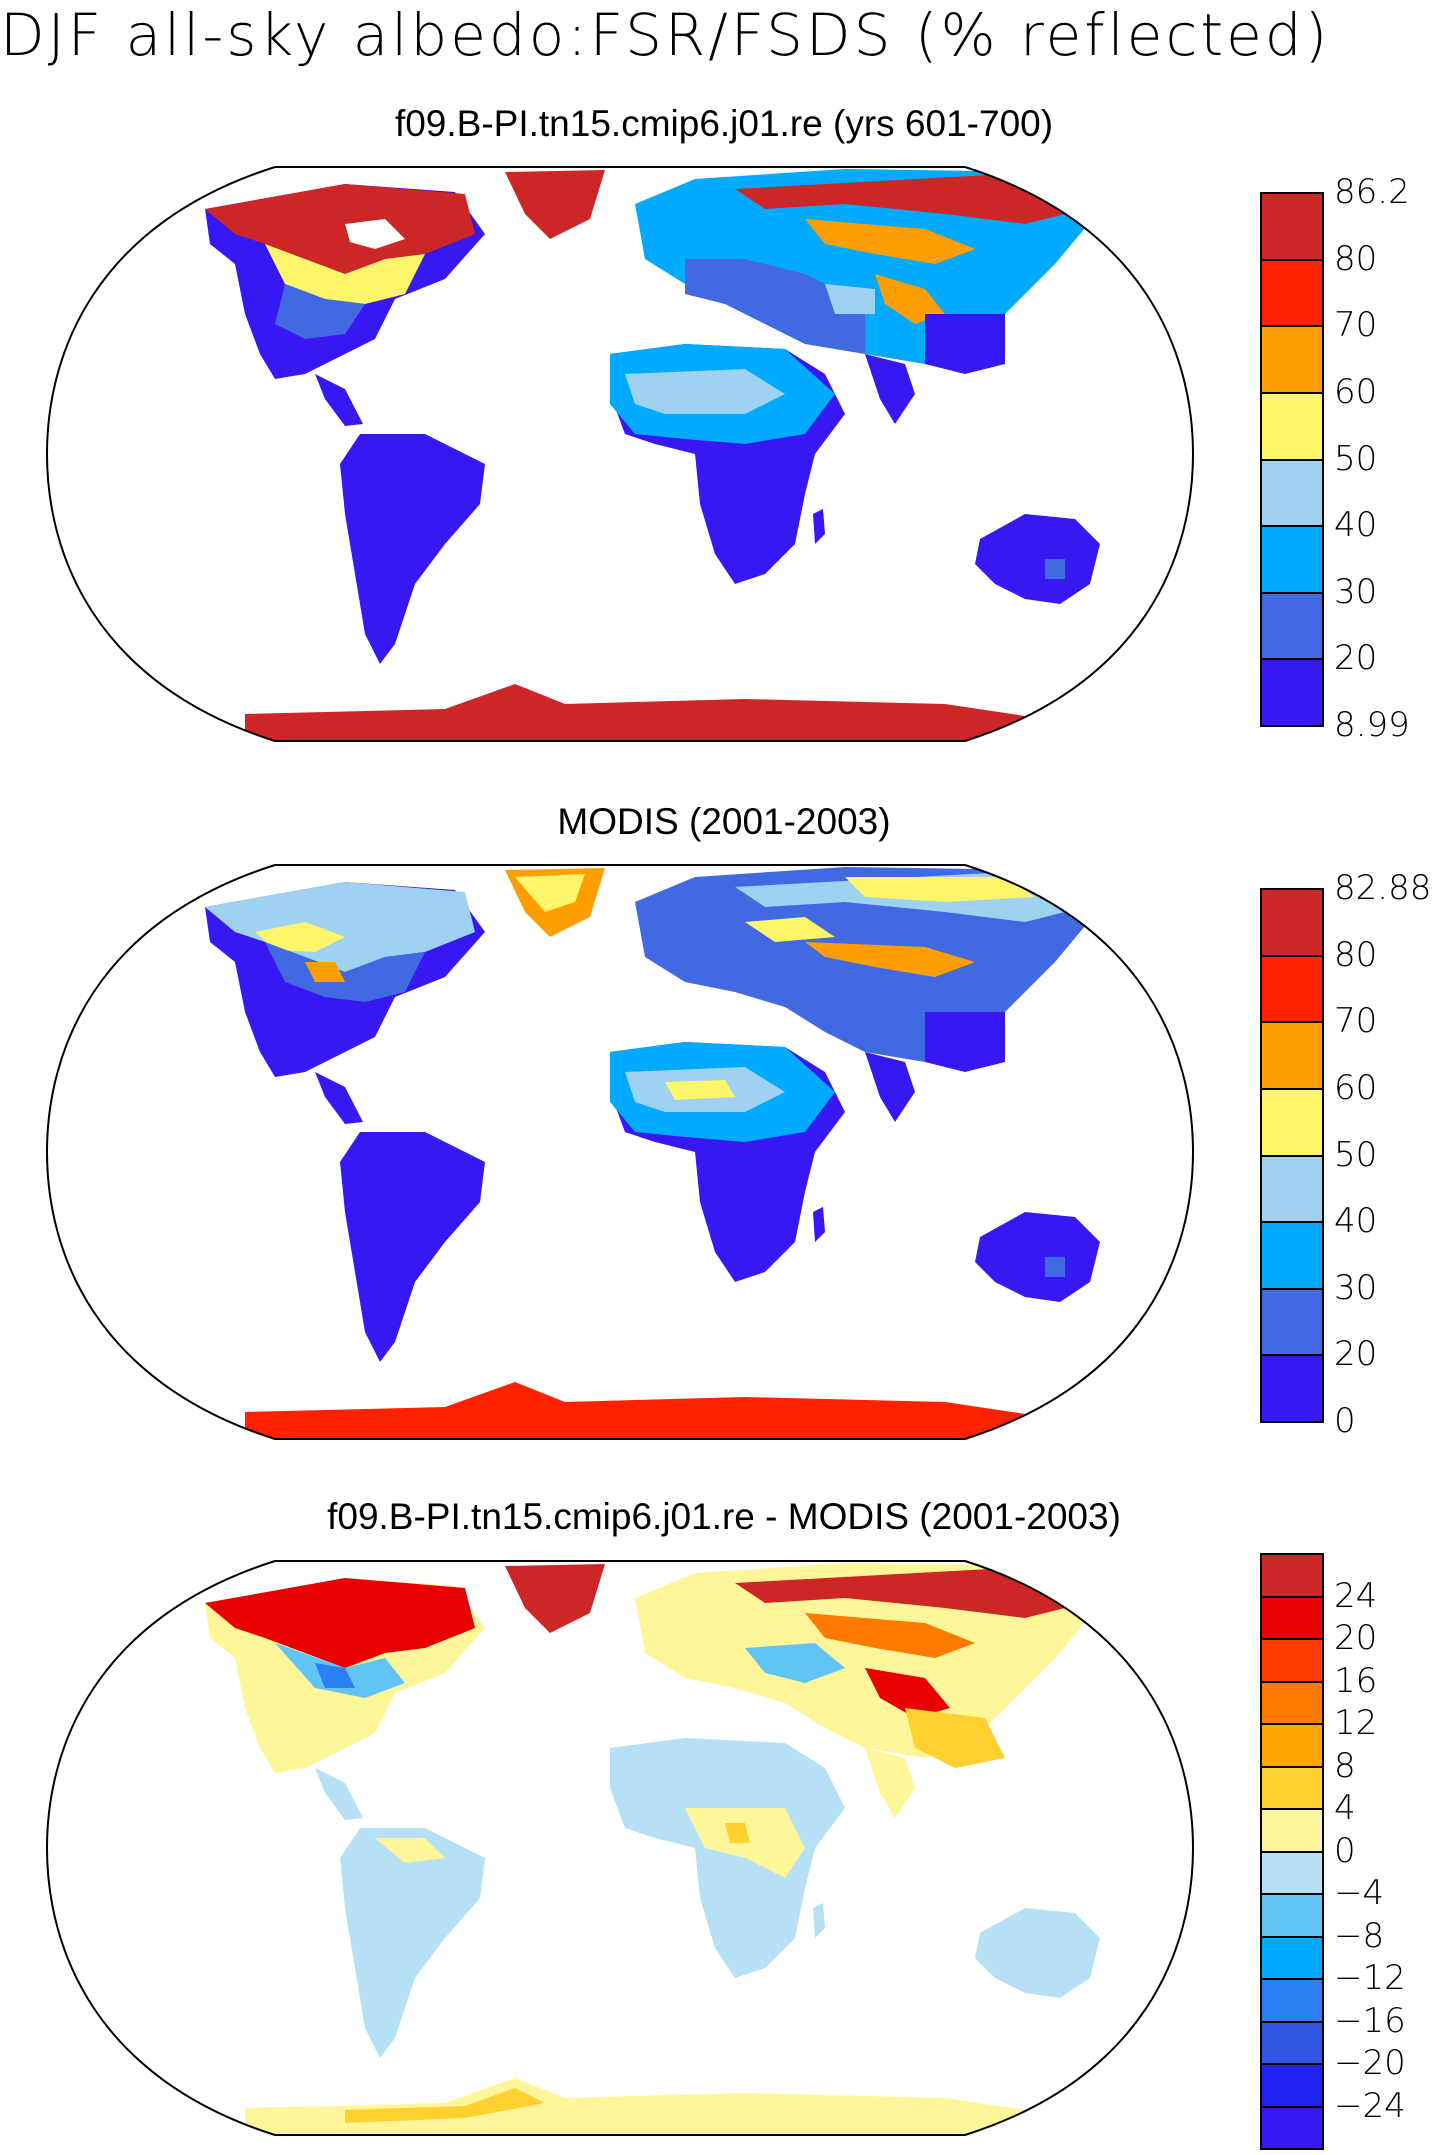 Image resolution: width=1448 pixels, height=2155 pixels. What do you see at coordinates (724, 123) in the screenshot?
I see `panel-1-title: f09.B-PI.tn15.cmip6.j01.re (yrs 601-700)` at bounding box center [724, 123].